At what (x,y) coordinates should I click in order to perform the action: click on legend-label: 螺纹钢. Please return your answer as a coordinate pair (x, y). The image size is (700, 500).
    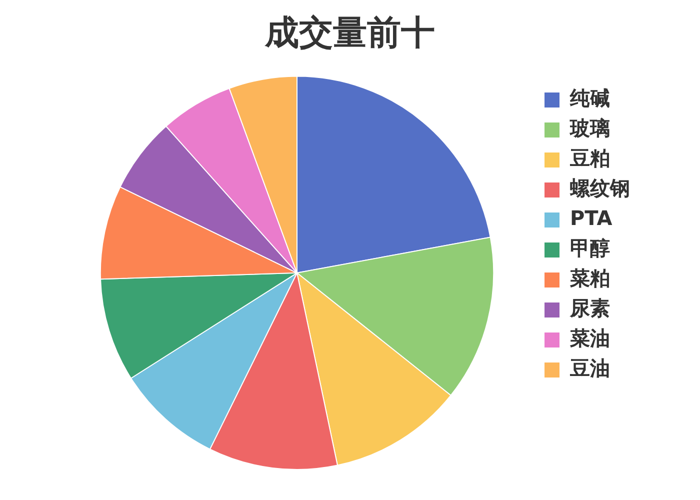
    Looking at the image, I should click on (599, 188).